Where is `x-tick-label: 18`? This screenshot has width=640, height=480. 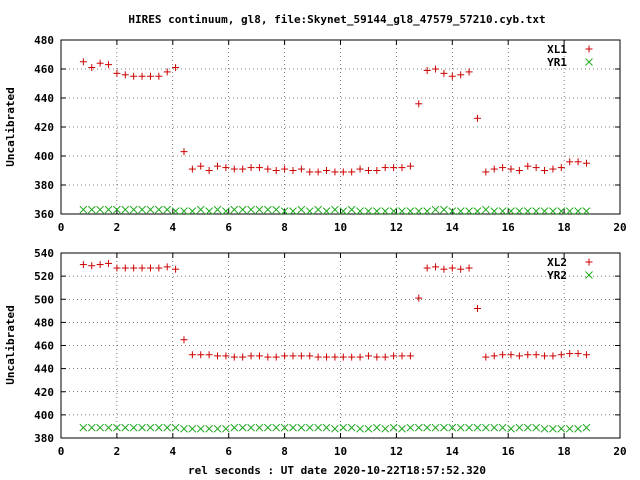 x-tick-label: 18 is located at coordinates (563, 451).